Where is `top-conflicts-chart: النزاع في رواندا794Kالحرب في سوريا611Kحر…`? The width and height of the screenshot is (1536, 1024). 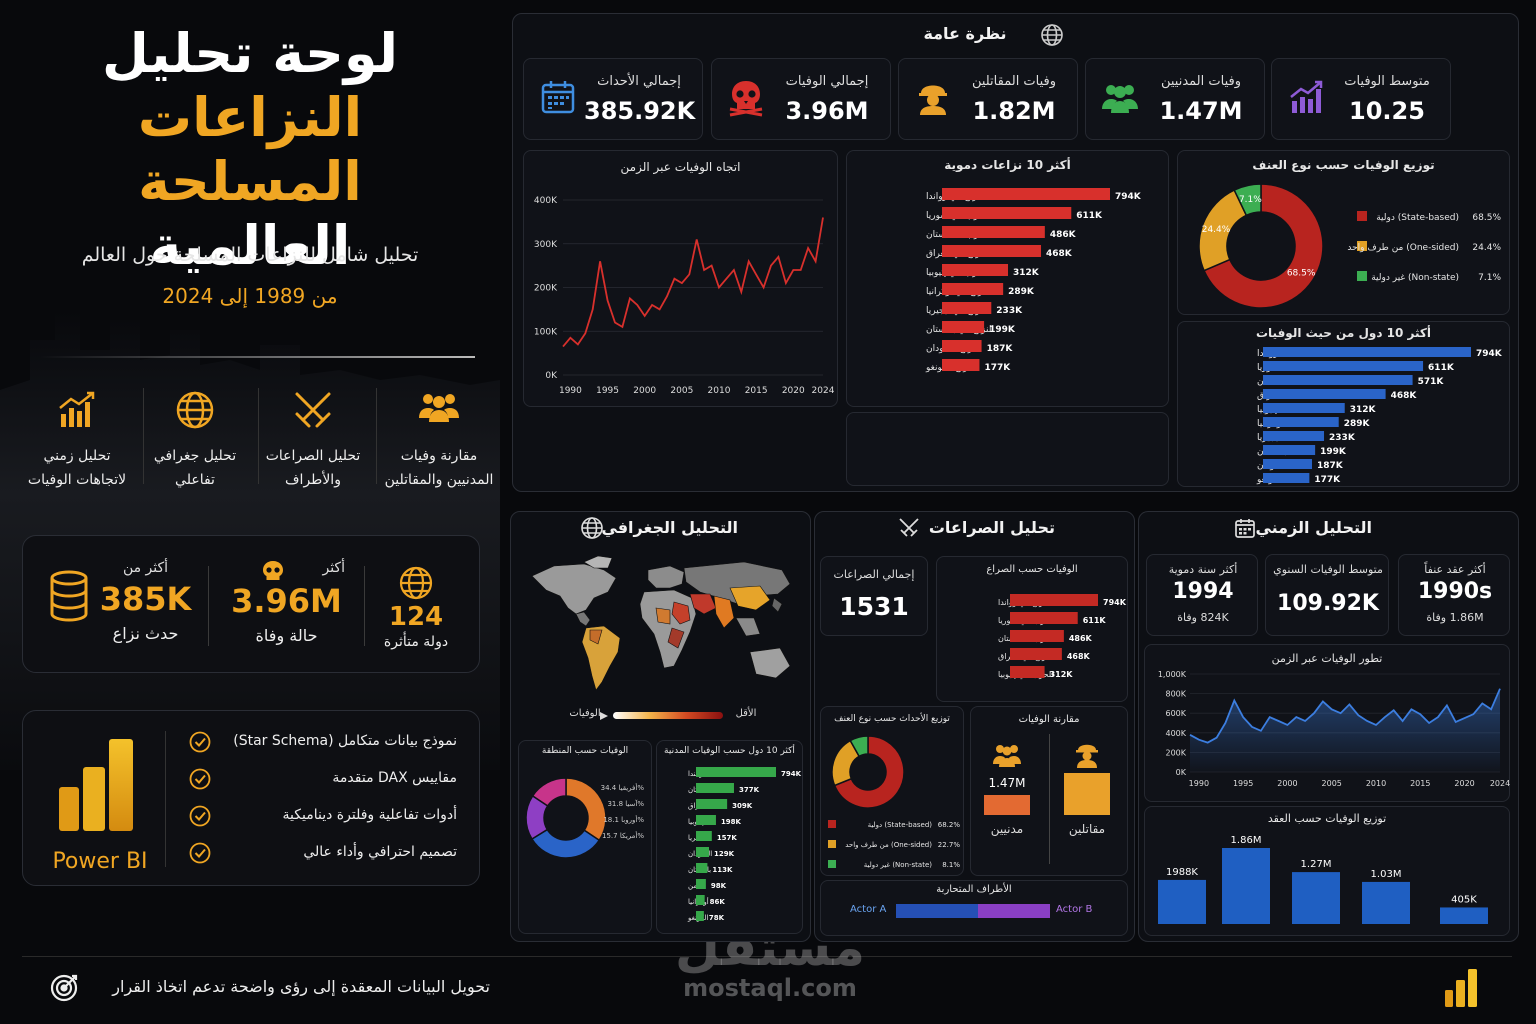 top-conflicts-chart: النزاع في رواندا794Kالحرب في سوريا611Kحر… is located at coordinates (1033, 280).